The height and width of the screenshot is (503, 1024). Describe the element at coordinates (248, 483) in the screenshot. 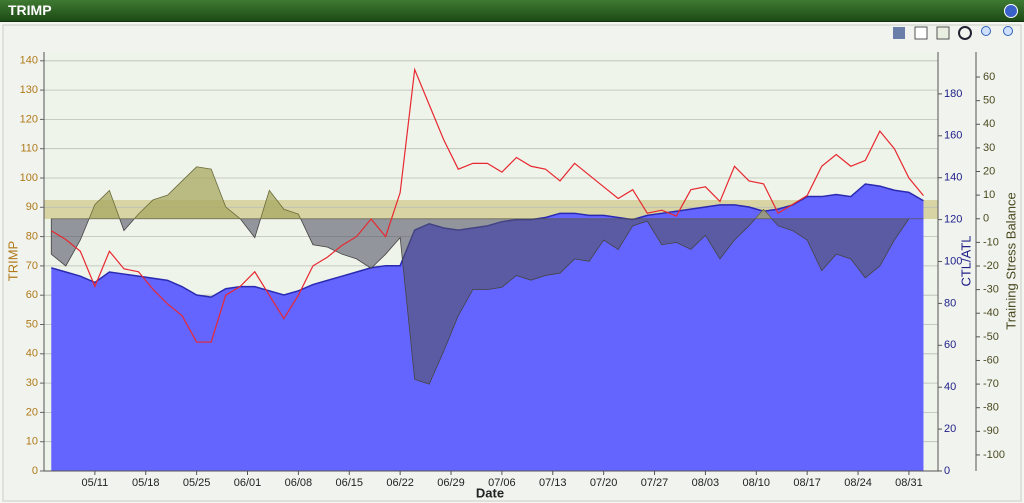

I see `x-tick-label: 06/01` at that location.